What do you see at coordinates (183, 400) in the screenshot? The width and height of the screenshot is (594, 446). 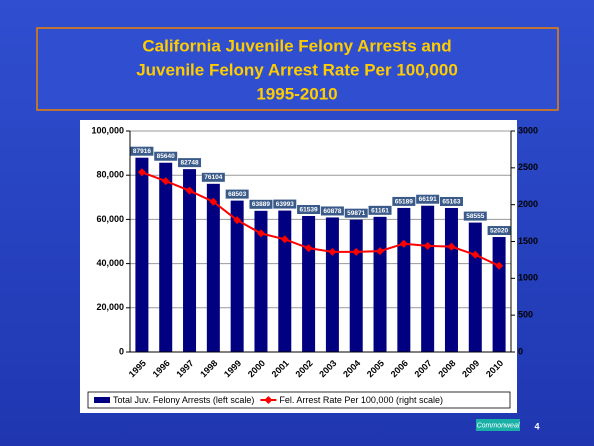 I see `legend-label: Total Juv. Felony Arrests (left scale)` at bounding box center [183, 400].